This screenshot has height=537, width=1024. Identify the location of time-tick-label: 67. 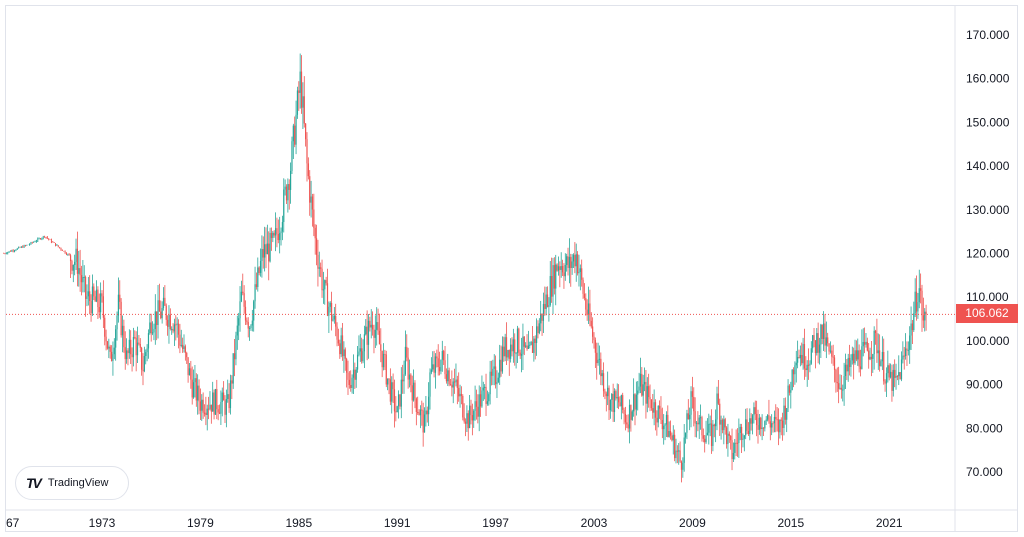
(13, 523).